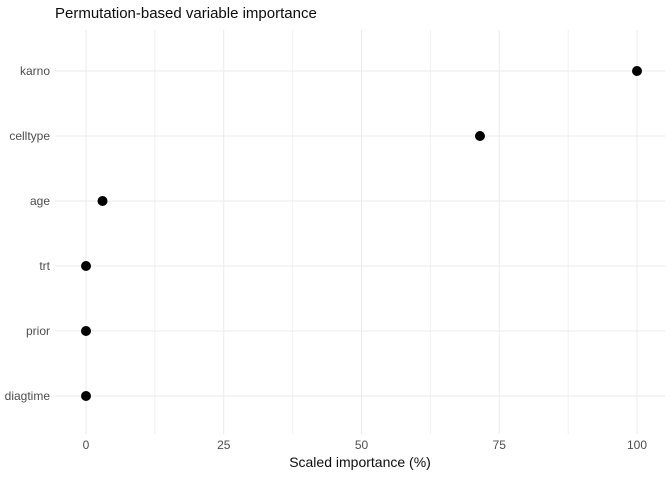  I want to click on y-tick-label: celltype, so click(29, 136).